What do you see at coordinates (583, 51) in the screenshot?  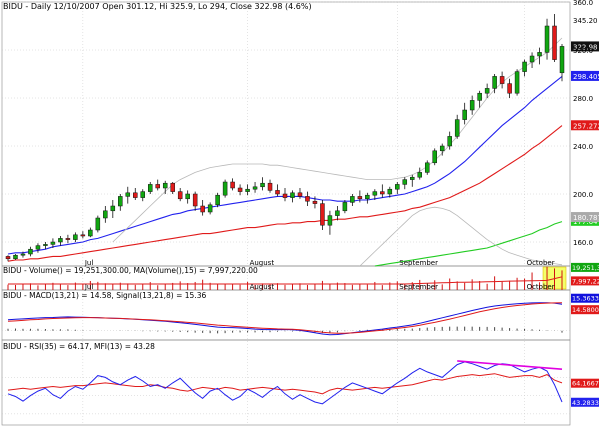 I see `price-tick-label: 320.0` at bounding box center [583, 51].